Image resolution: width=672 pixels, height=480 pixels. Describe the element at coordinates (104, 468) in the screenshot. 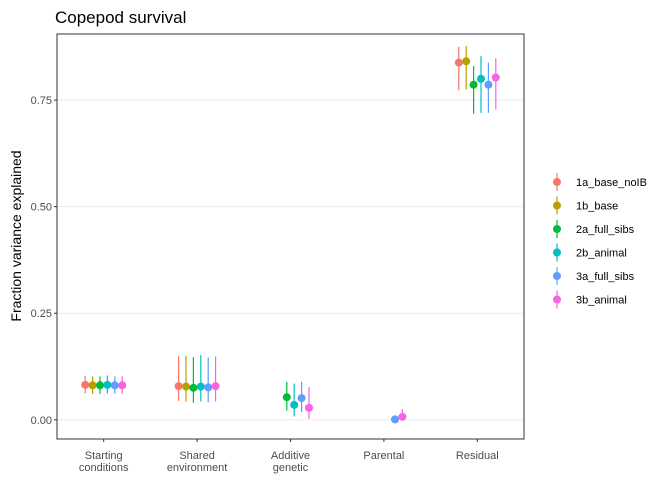

I see `x-tick-label: conditions` at that location.